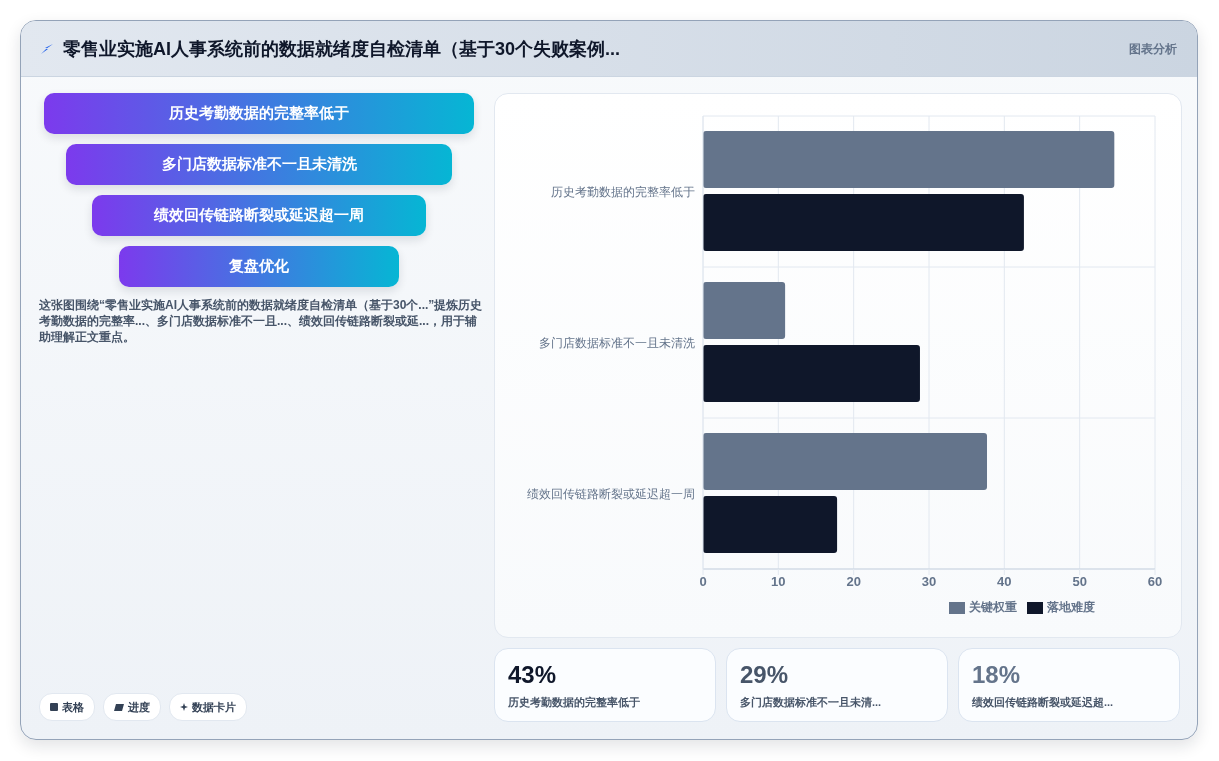  I want to click on legend-label: 落地难度, so click(1071, 607).